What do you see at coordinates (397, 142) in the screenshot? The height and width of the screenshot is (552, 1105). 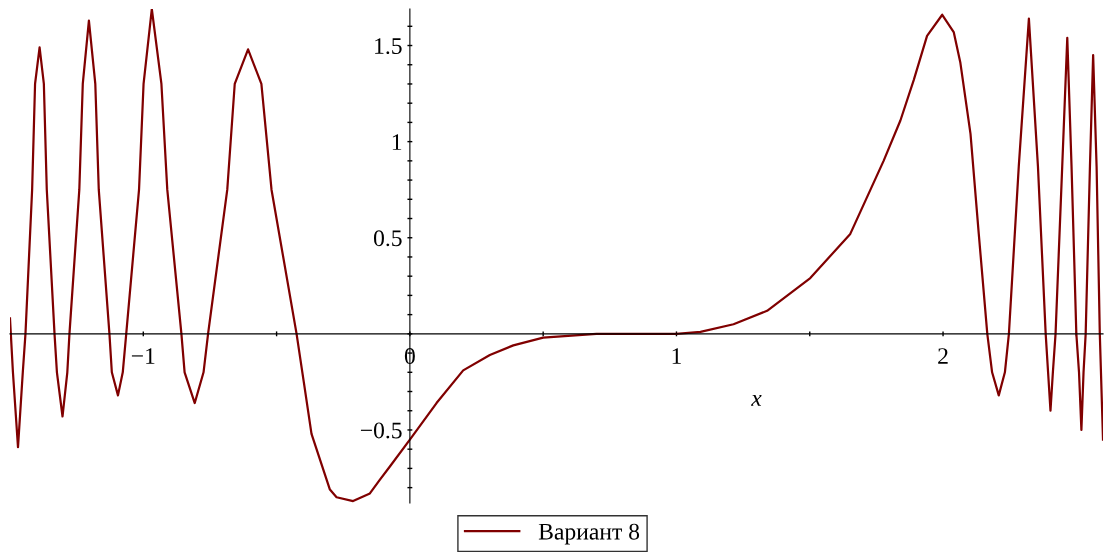 I see `y-tick-label: 1` at bounding box center [397, 142].